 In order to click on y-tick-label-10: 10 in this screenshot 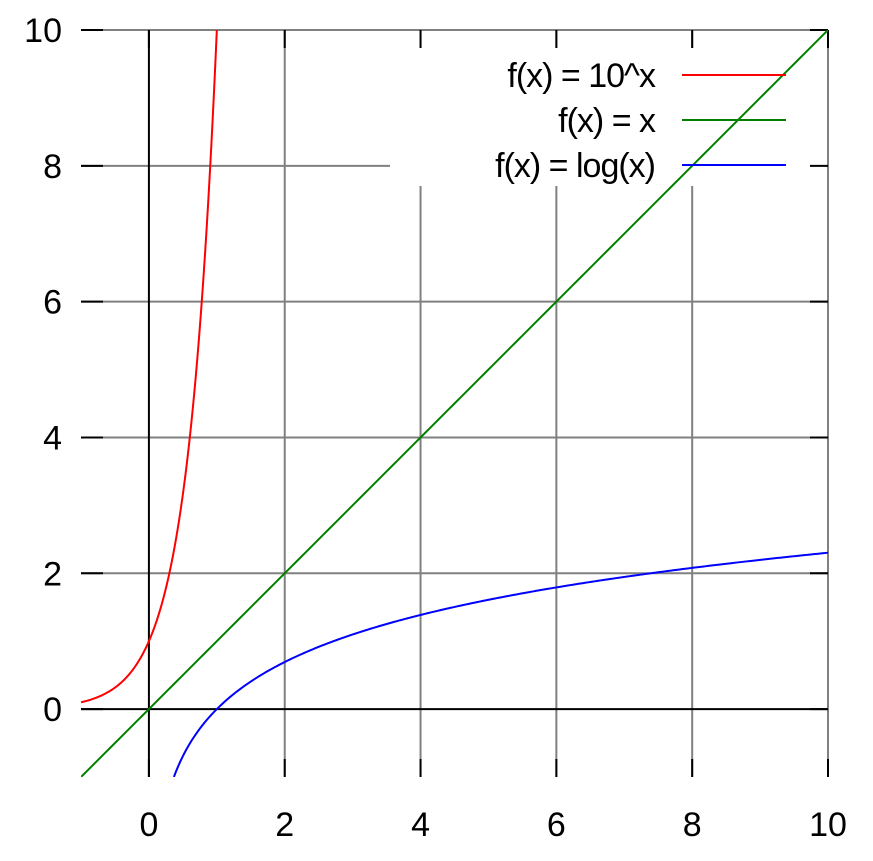, I will do `click(43, 31)`.